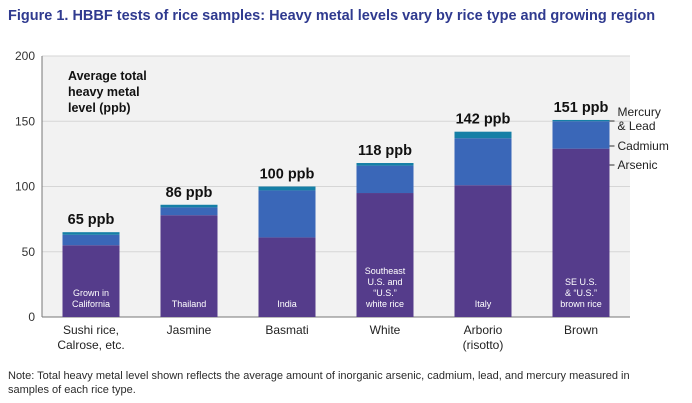  What do you see at coordinates (91, 304) in the screenshot?
I see `region-label: California` at bounding box center [91, 304].